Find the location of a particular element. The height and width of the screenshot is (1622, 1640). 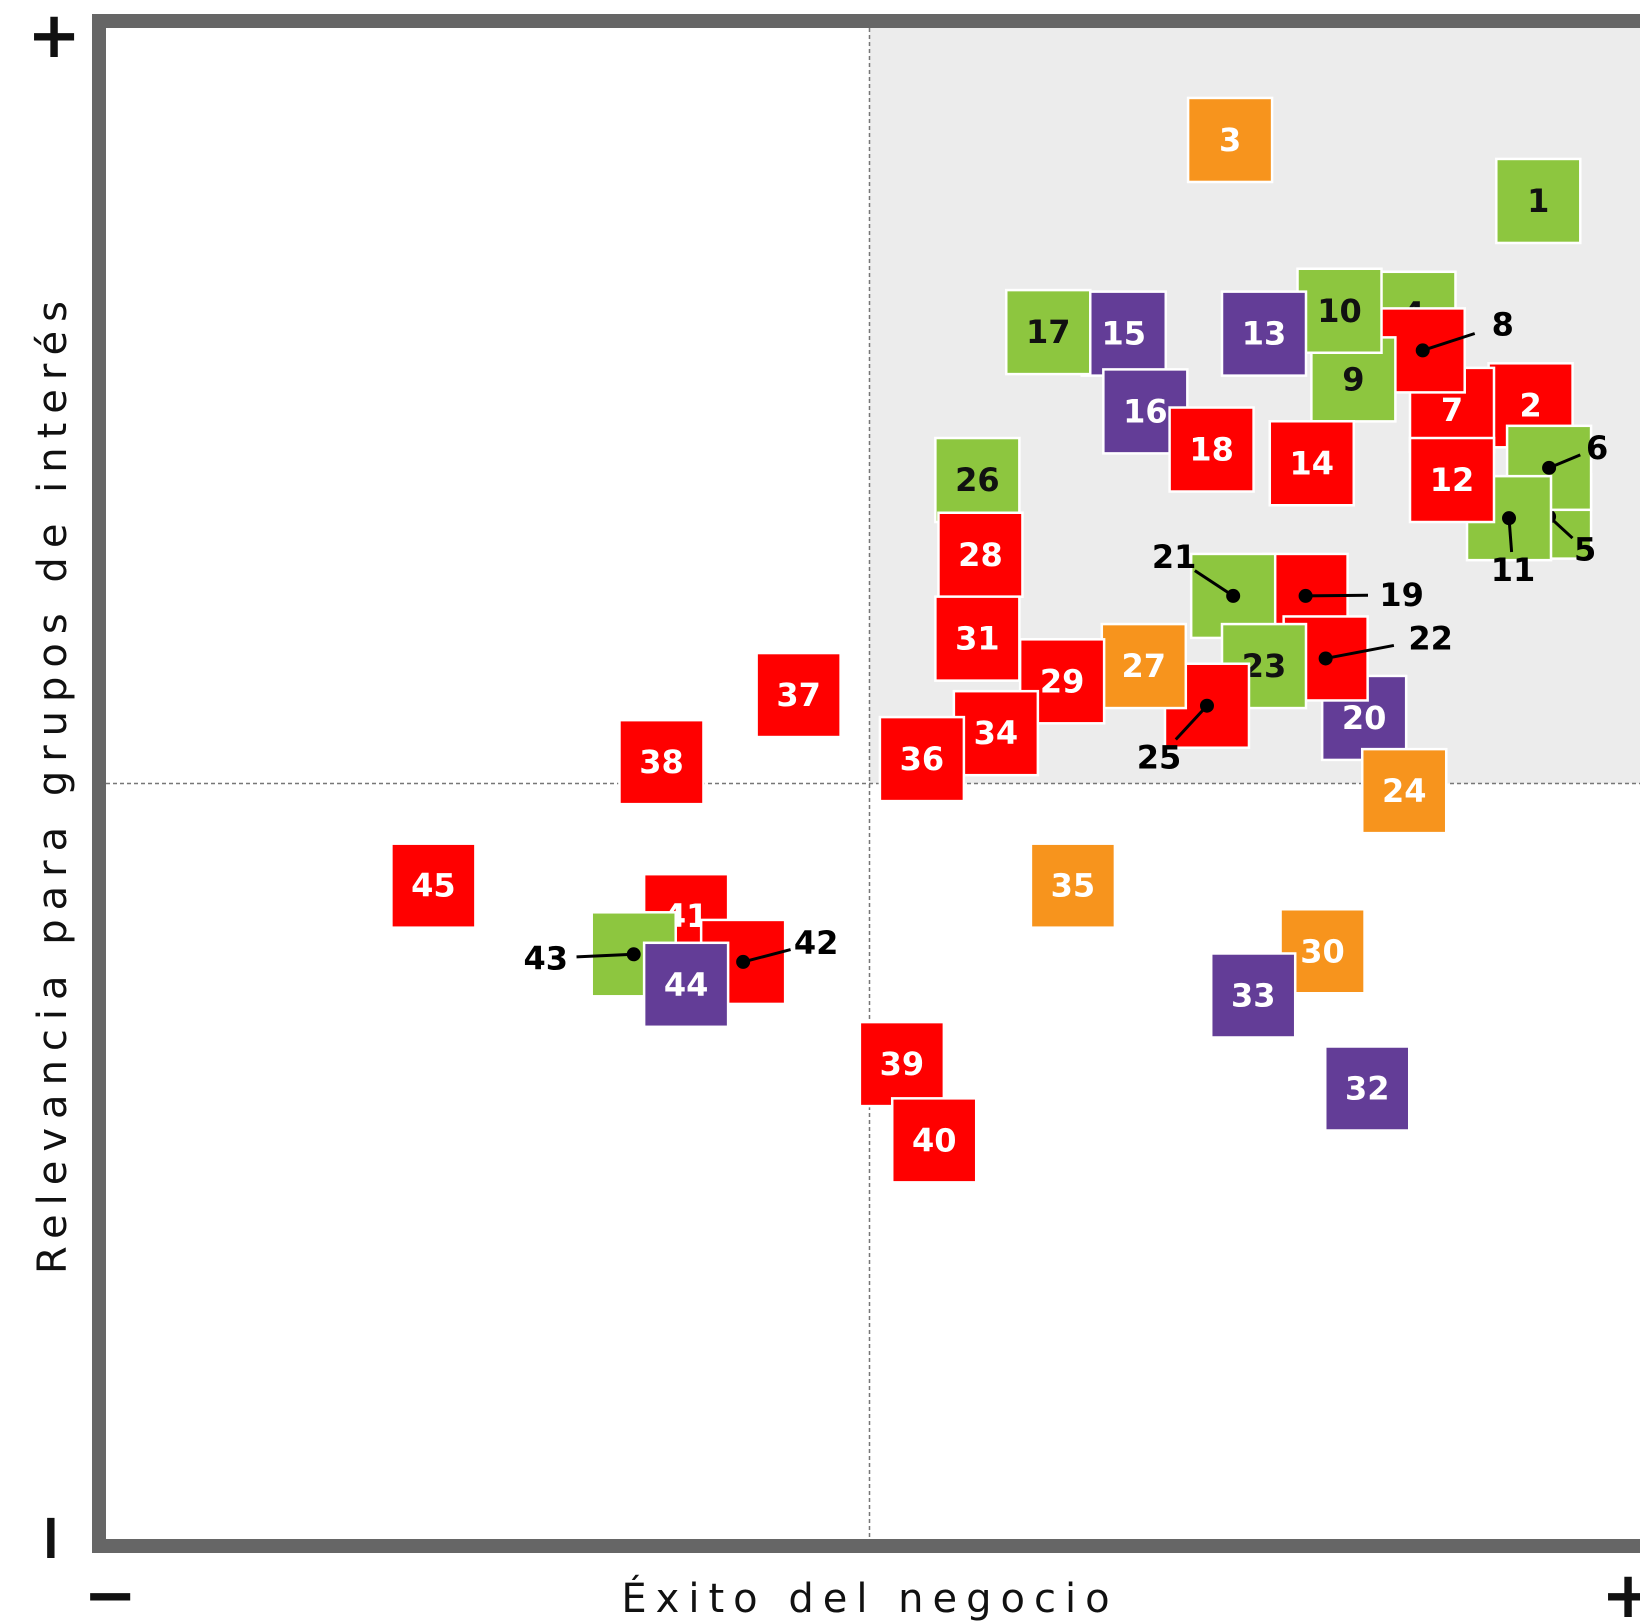

point-label: 6 is located at coordinates (1597, 448).